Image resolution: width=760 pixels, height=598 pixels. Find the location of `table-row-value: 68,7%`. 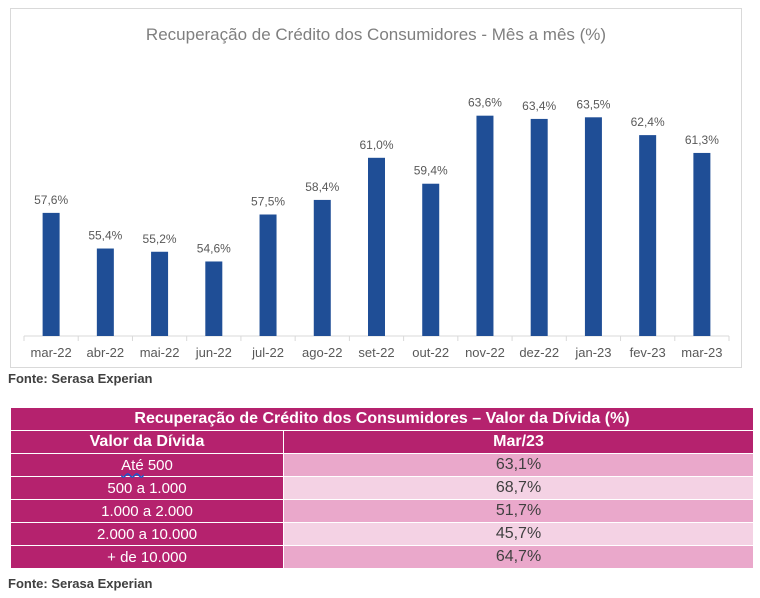

table-row-value: 68,7% is located at coordinates (518, 488).